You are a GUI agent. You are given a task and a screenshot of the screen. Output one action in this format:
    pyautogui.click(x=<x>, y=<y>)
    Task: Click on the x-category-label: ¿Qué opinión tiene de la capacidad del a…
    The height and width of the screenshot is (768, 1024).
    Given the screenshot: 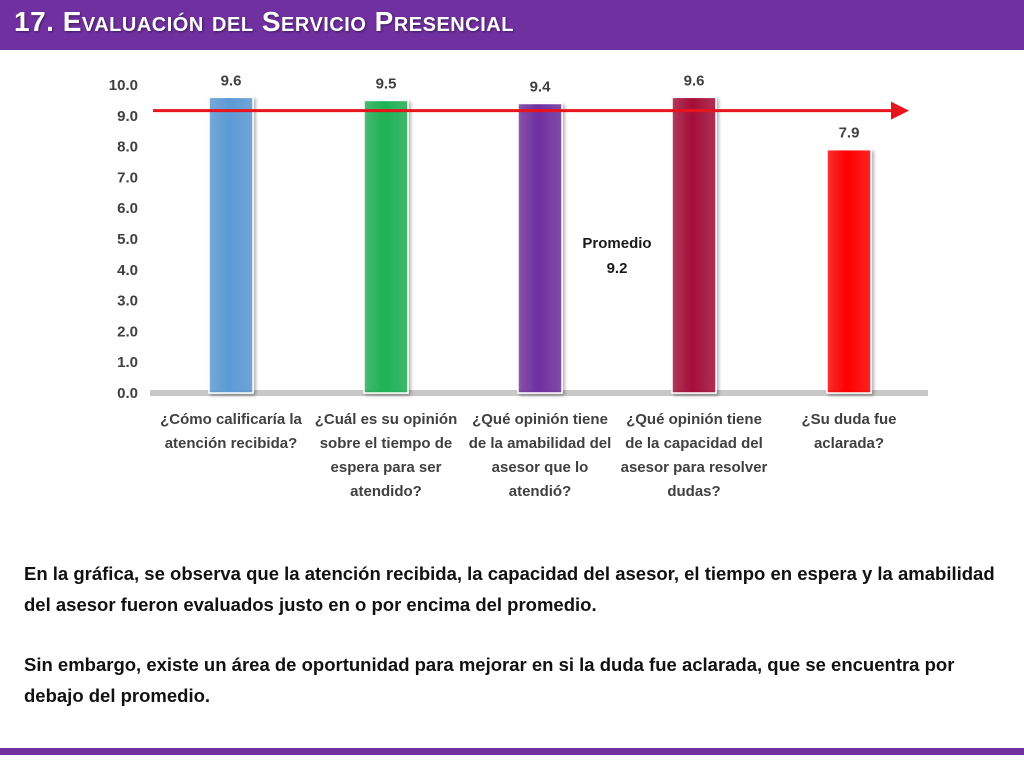 What is the action you would take?
    pyautogui.click(x=694, y=455)
    